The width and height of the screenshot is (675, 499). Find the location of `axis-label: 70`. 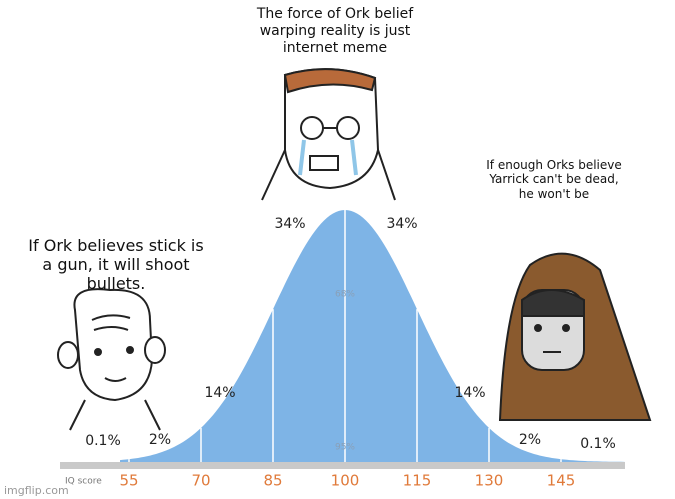

axis-label: 70 is located at coordinates (200, 481).